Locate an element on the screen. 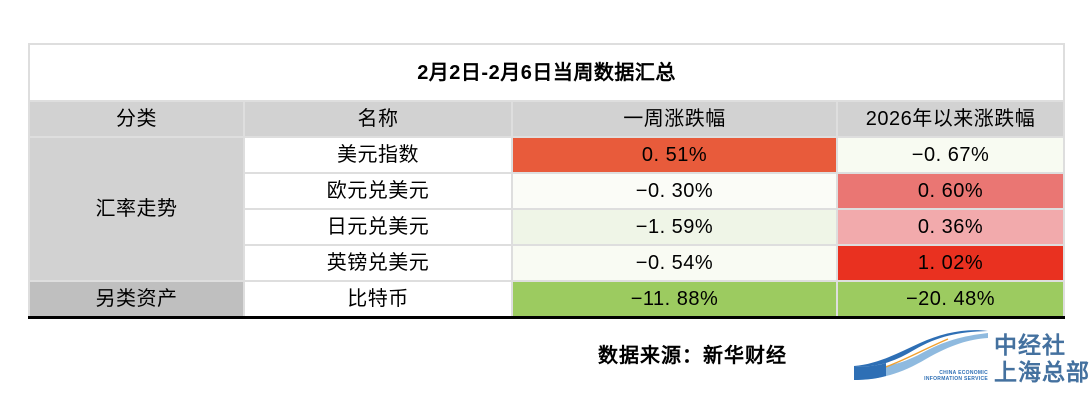  ytd-change-cell: −20. 48% is located at coordinates (950, 299).